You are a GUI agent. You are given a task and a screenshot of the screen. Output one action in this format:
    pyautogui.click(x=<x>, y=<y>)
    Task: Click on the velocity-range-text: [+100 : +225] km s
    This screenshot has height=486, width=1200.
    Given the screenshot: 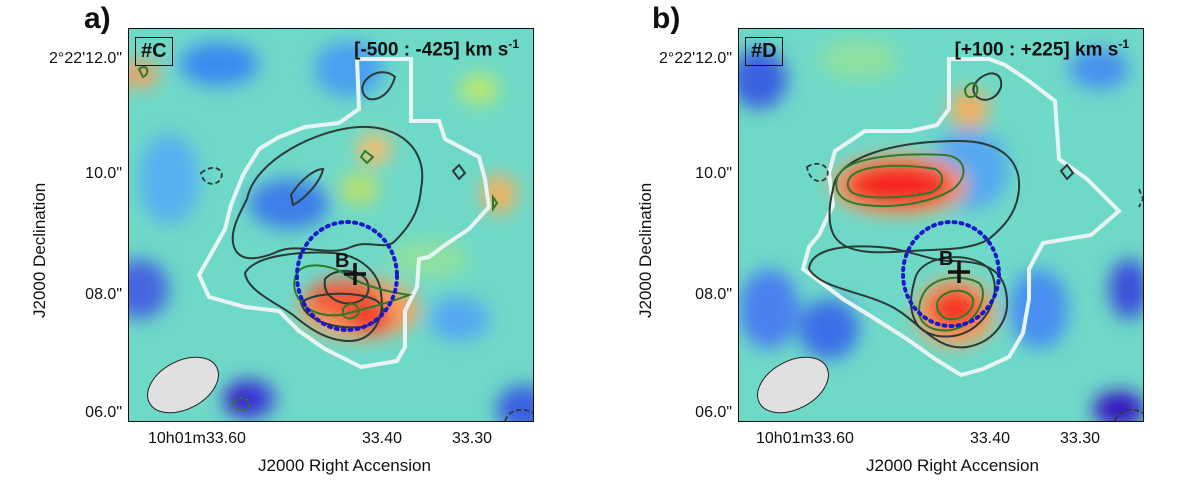 What is the action you would take?
    pyautogui.click(x=1036, y=50)
    